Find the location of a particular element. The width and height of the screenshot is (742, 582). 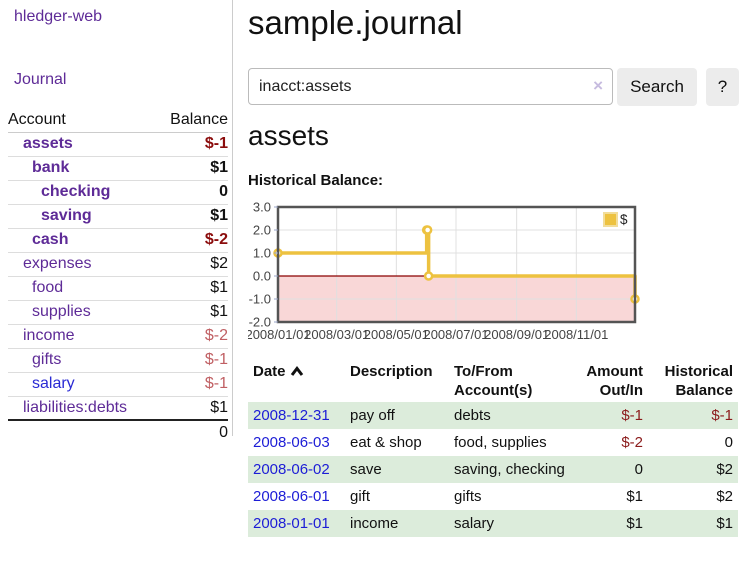

balance-value: 0 is located at coordinates (192, 192).